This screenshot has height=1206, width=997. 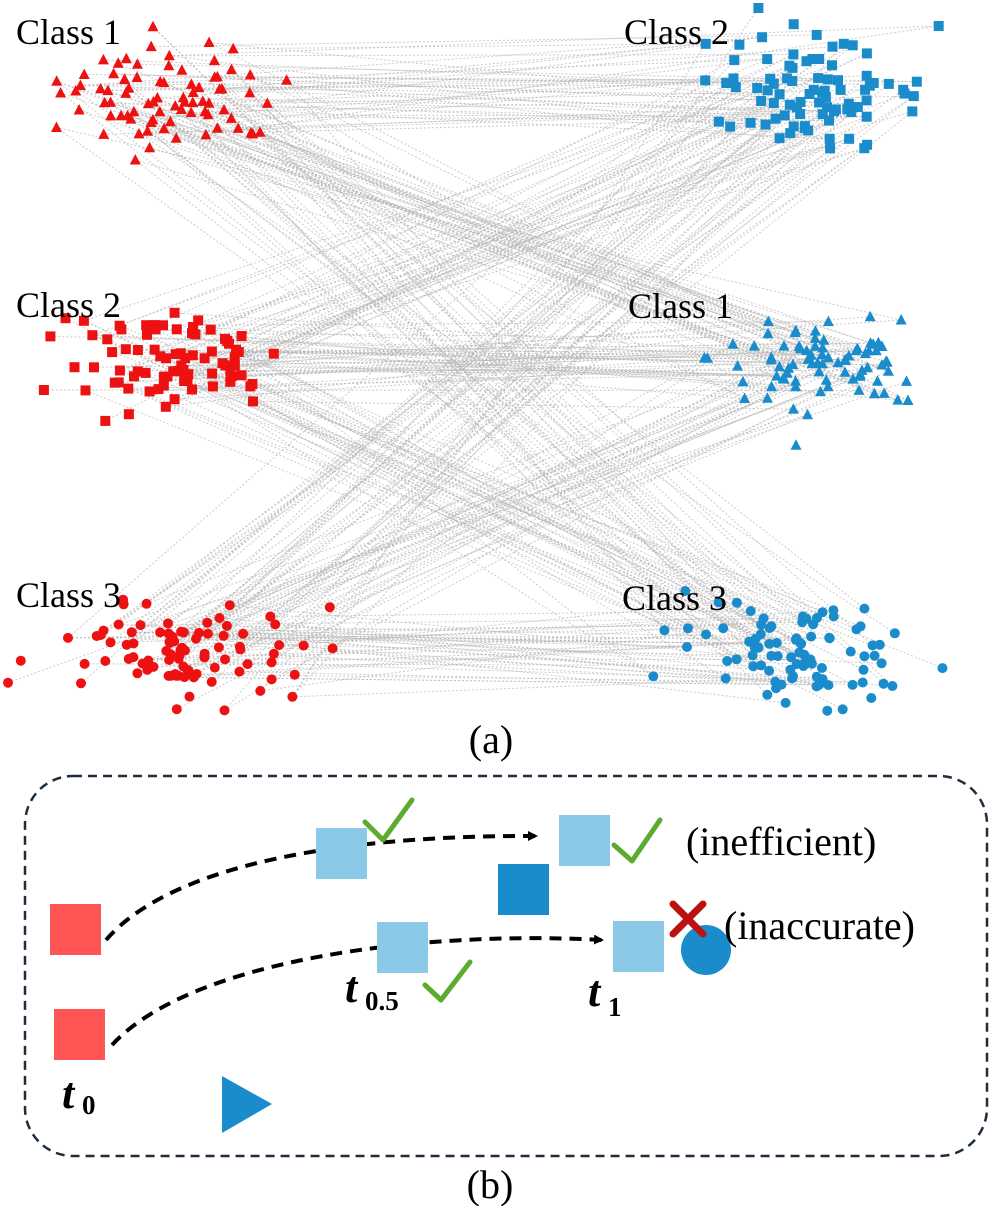 I want to click on target-square, so click(x=523, y=889).